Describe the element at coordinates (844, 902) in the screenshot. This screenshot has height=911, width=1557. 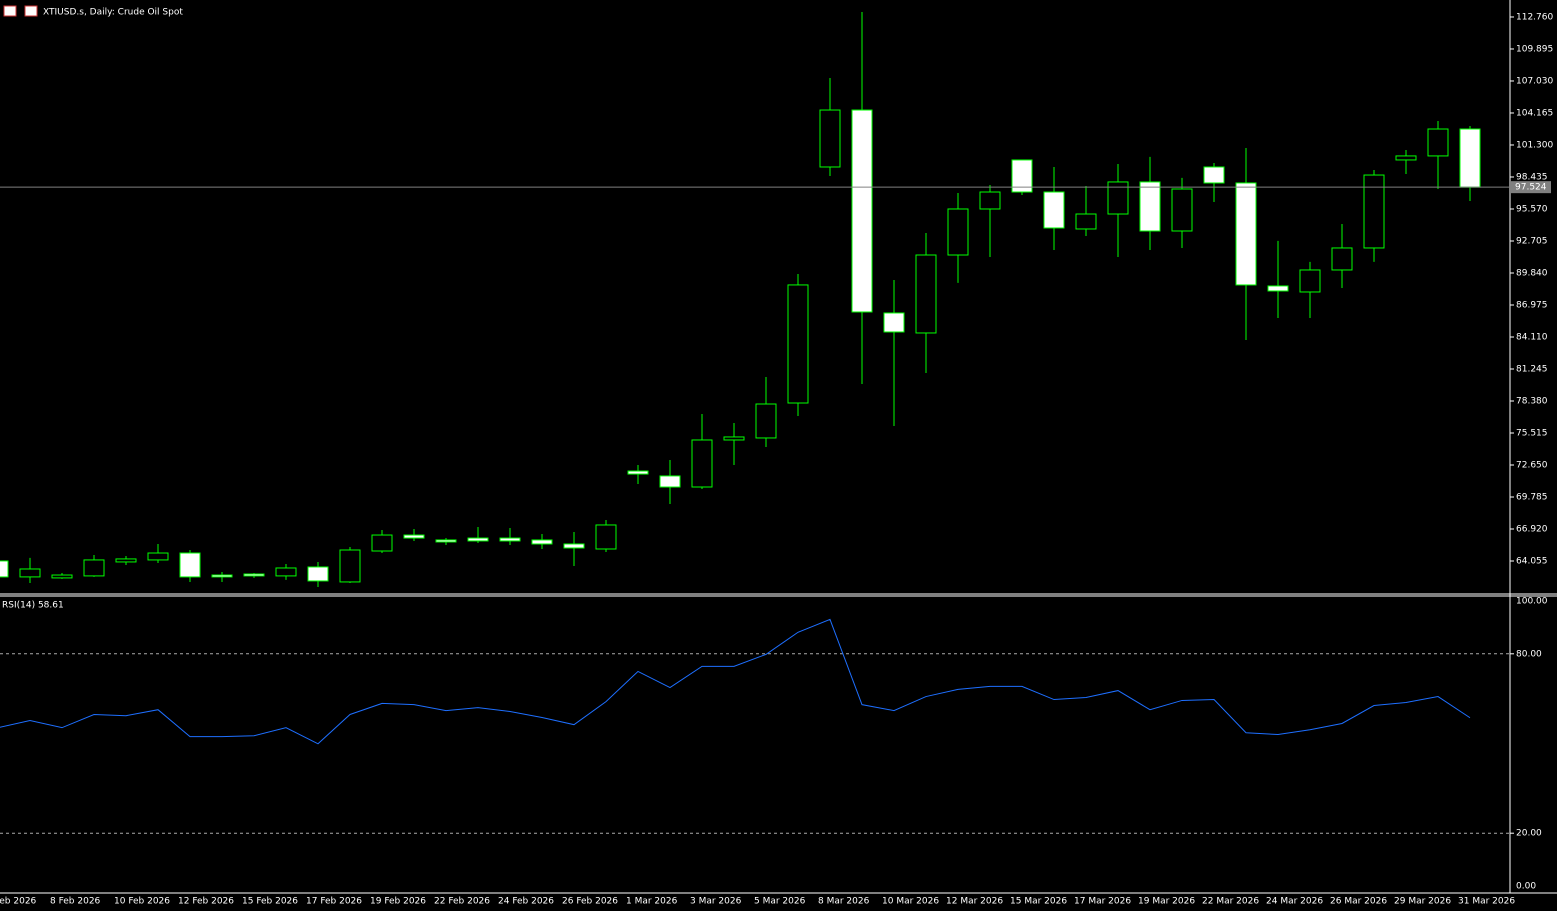
I see `x-tick-label: 8 Mar 2026` at that location.